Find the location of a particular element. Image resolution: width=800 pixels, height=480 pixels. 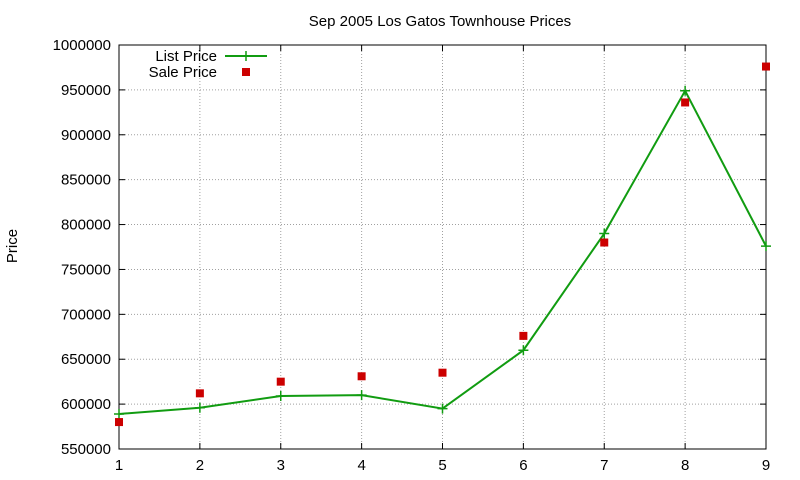

x-tick-label: 2 is located at coordinates (200, 465).